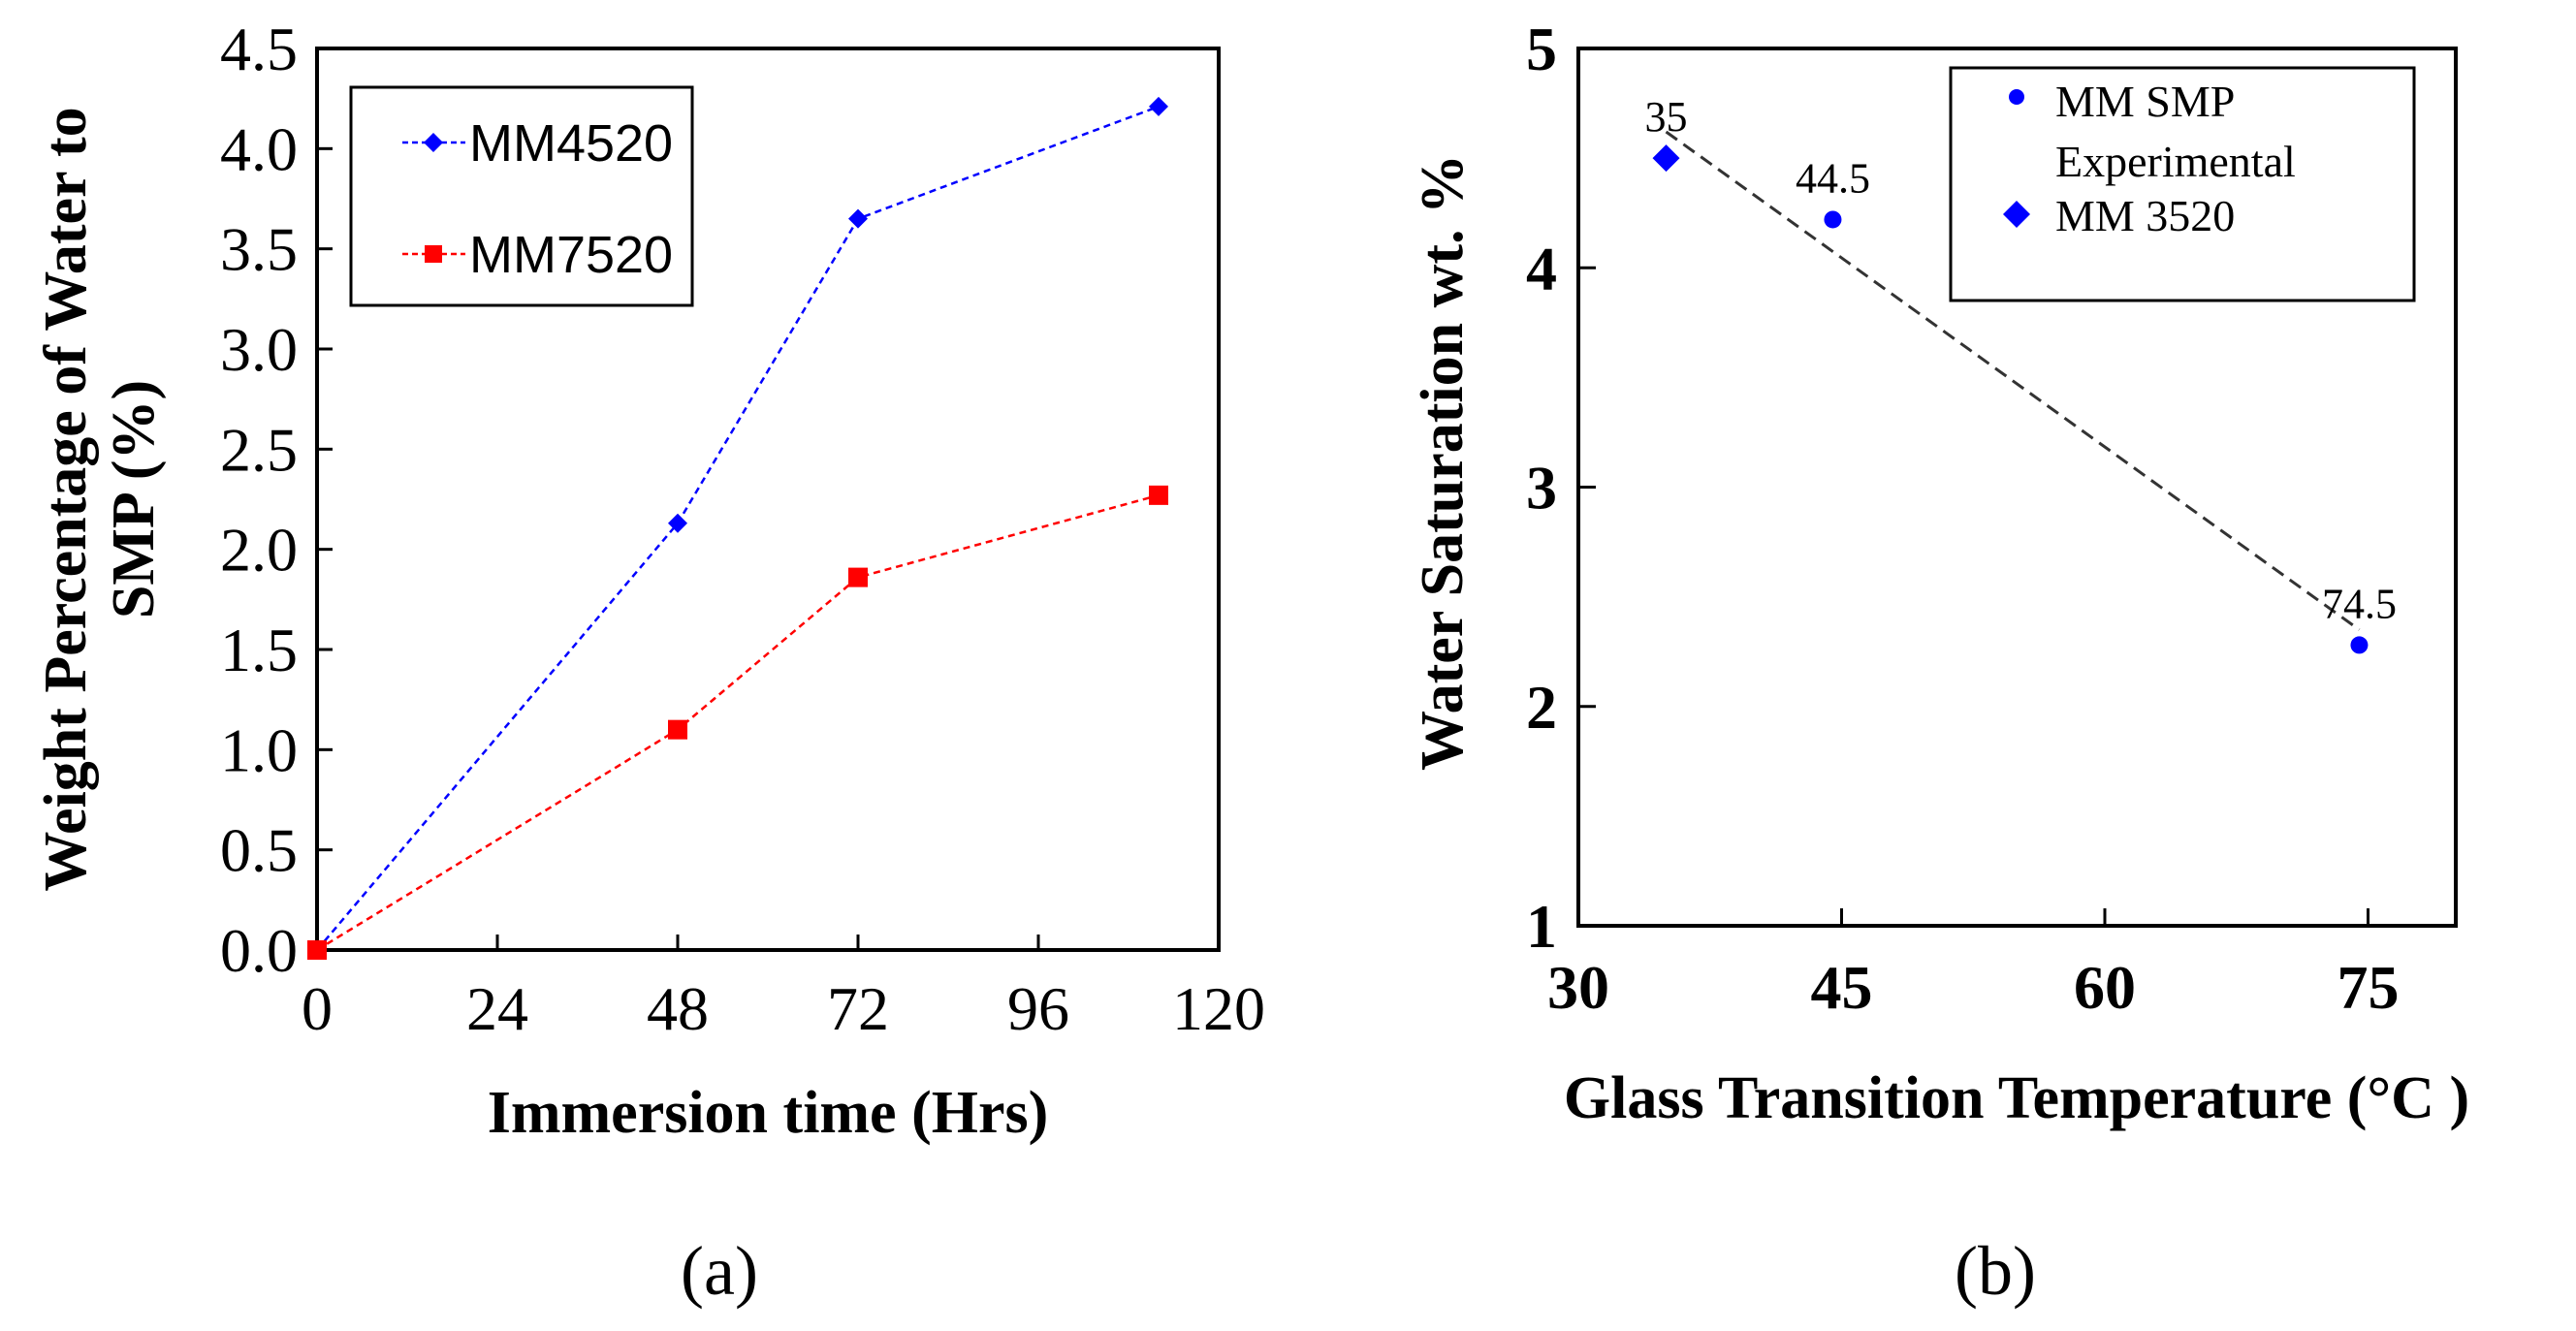 This screenshot has height=1331, width=2576. What do you see at coordinates (2016, 1098) in the screenshot?
I see `chart-b-x-axis-title: Glass Transition Temperature (°C )` at bounding box center [2016, 1098].